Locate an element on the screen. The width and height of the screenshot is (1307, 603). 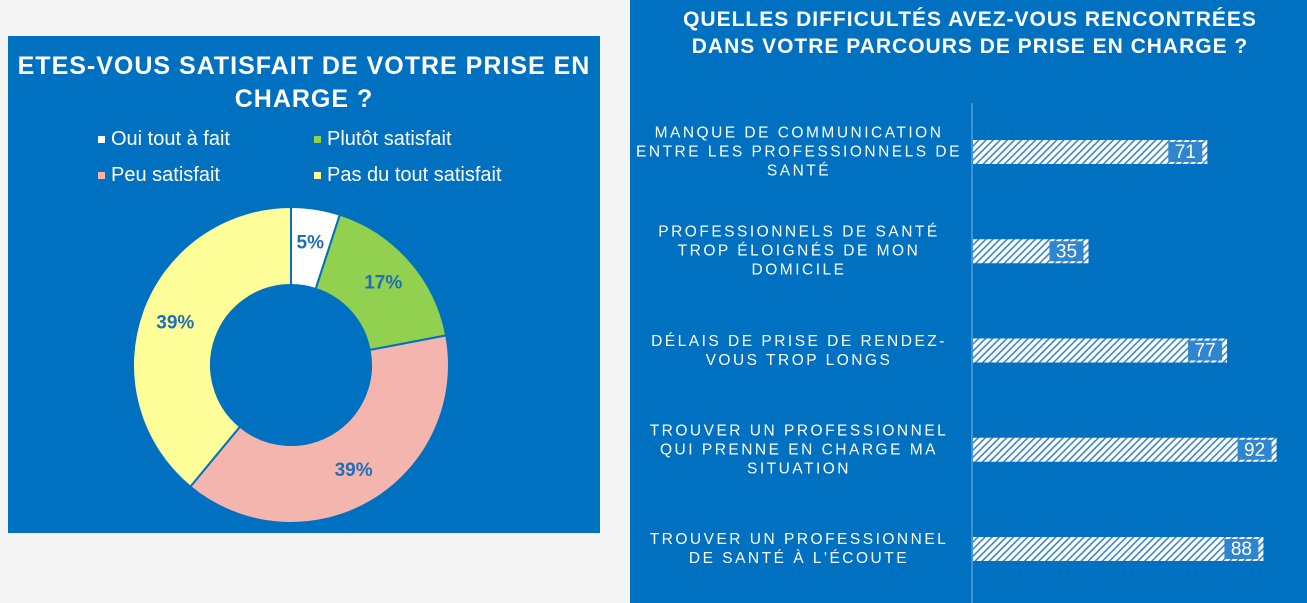
legend-item: Peu satisfait is located at coordinates (159, 175).